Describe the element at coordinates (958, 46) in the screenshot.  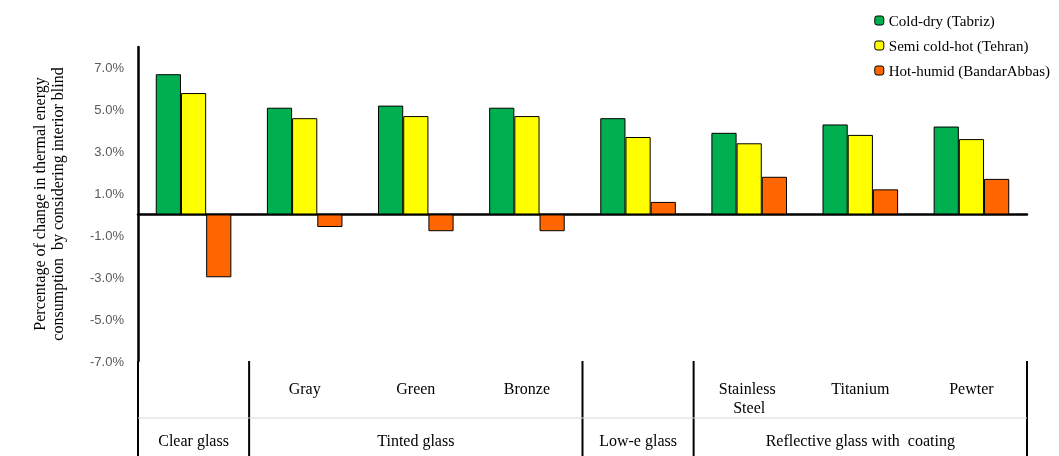
I see `legend-label: Semi cold-hot (Tehran)` at that location.